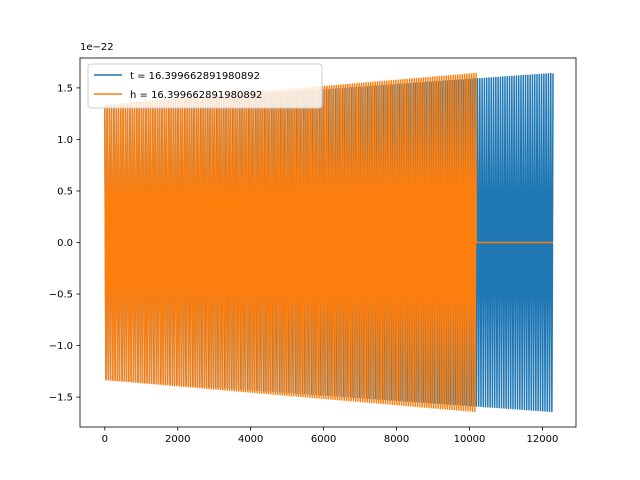  What do you see at coordinates (543, 439) in the screenshot?
I see `x-tick-label: 12000` at bounding box center [543, 439].